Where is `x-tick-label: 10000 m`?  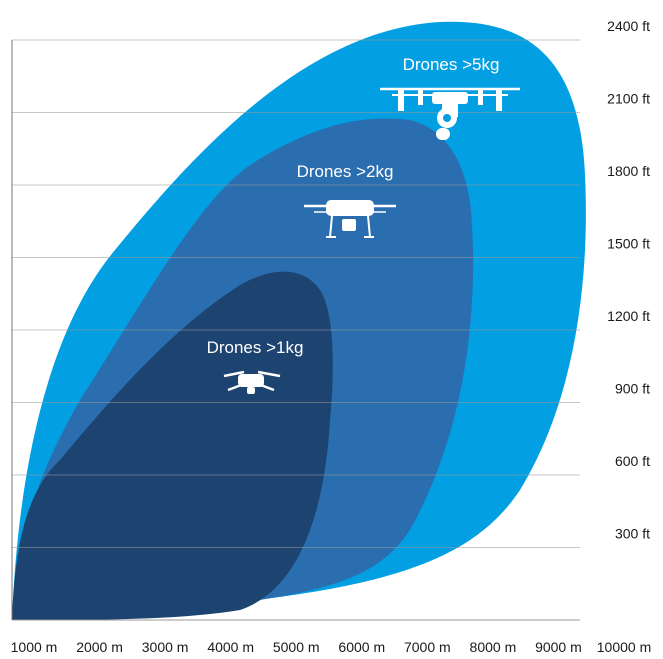
x-tick-label: 10000 m is located at coordinates (624, 647).